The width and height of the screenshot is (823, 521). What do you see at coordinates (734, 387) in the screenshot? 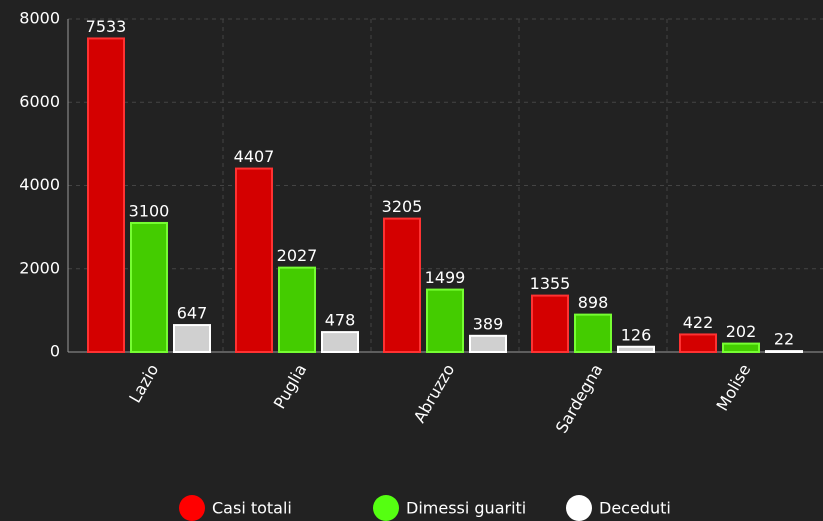
I see `x-tick-label: Molise` at bounding box center [734, 387].